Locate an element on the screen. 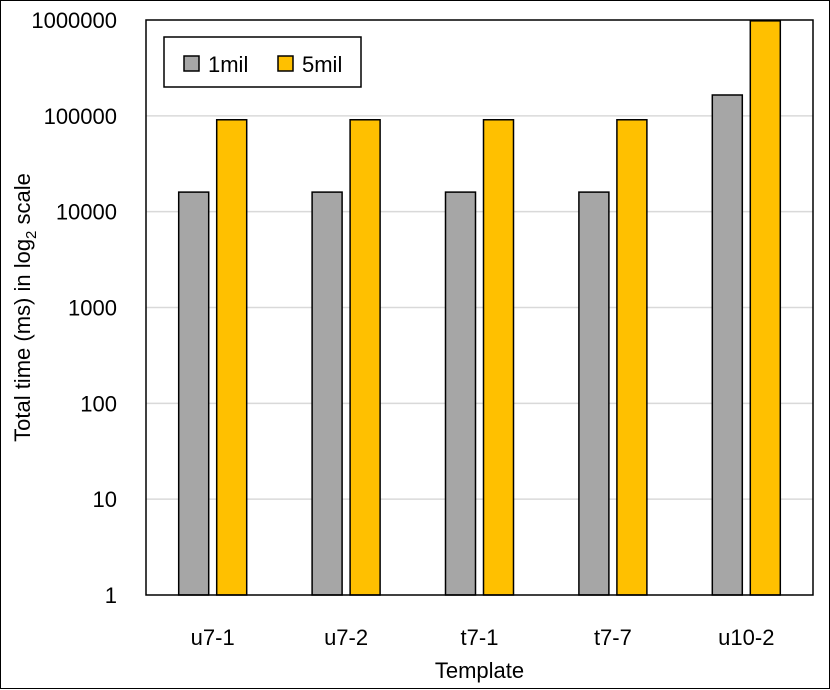 This screenshot has width=830, height=690. x-tick-label: t7-7 is located at coordinates (613, 637).